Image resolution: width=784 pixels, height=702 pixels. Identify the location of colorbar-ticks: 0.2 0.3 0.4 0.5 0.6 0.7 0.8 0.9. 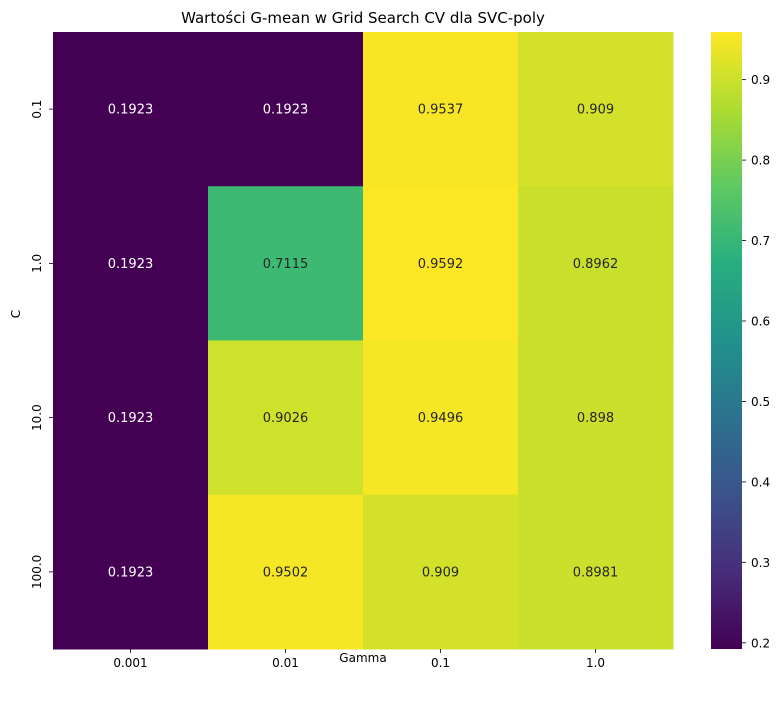
(756, 361).